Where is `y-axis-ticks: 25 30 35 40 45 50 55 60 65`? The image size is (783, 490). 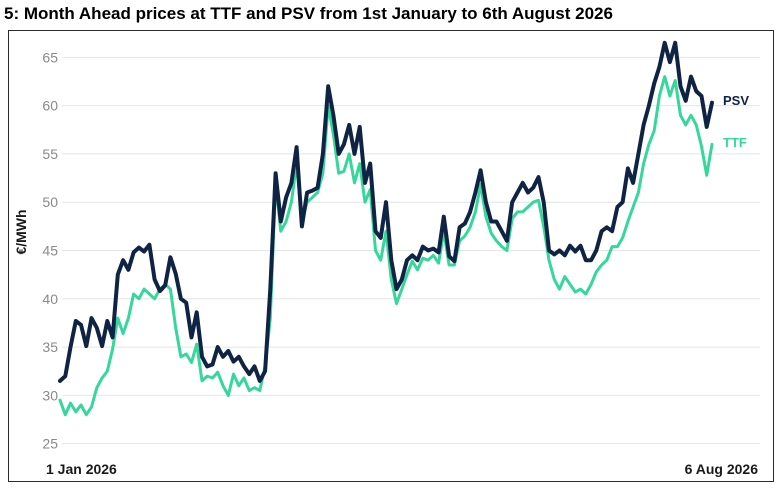
y-axis-ticks: 25 30 35 40 45 50 55 60 65 is located at coordinates (50, 250).